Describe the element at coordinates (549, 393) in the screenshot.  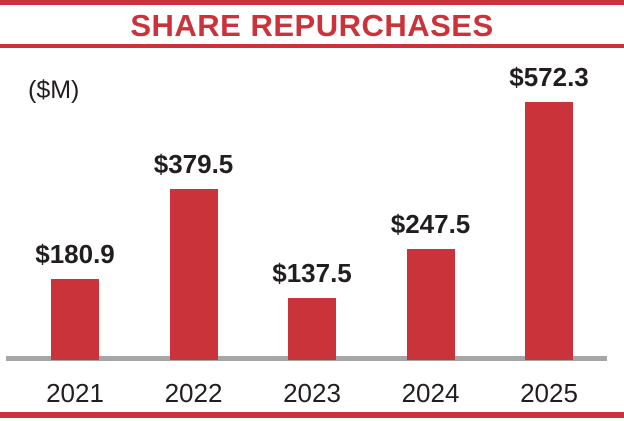
I see `x-tick-label-2025: 2025` at that location.